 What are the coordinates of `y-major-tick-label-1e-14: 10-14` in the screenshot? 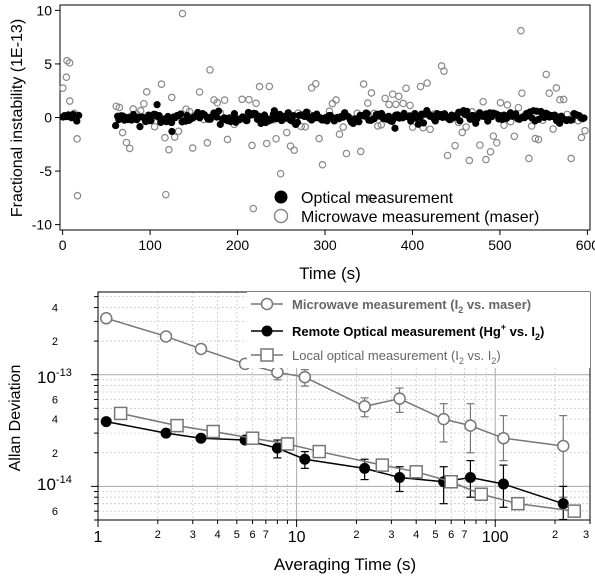 It's located at (54, 484).